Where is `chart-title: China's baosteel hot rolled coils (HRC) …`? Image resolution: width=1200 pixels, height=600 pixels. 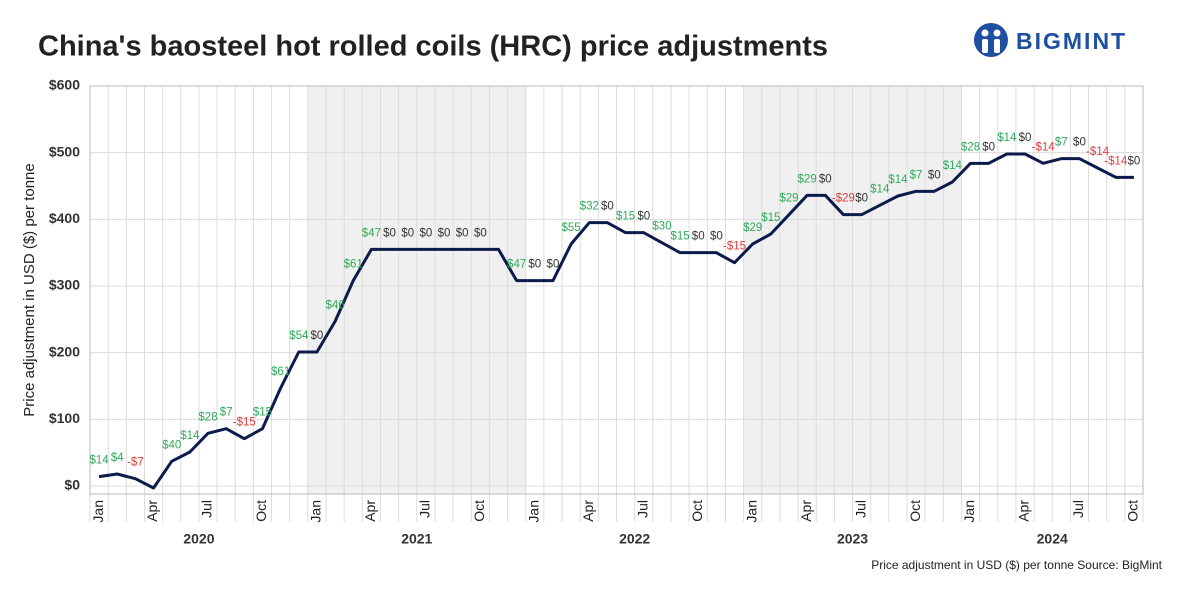
chart-title: China's baosteel hot rolled coils (HRC) … is located at coordinates (433, 47).